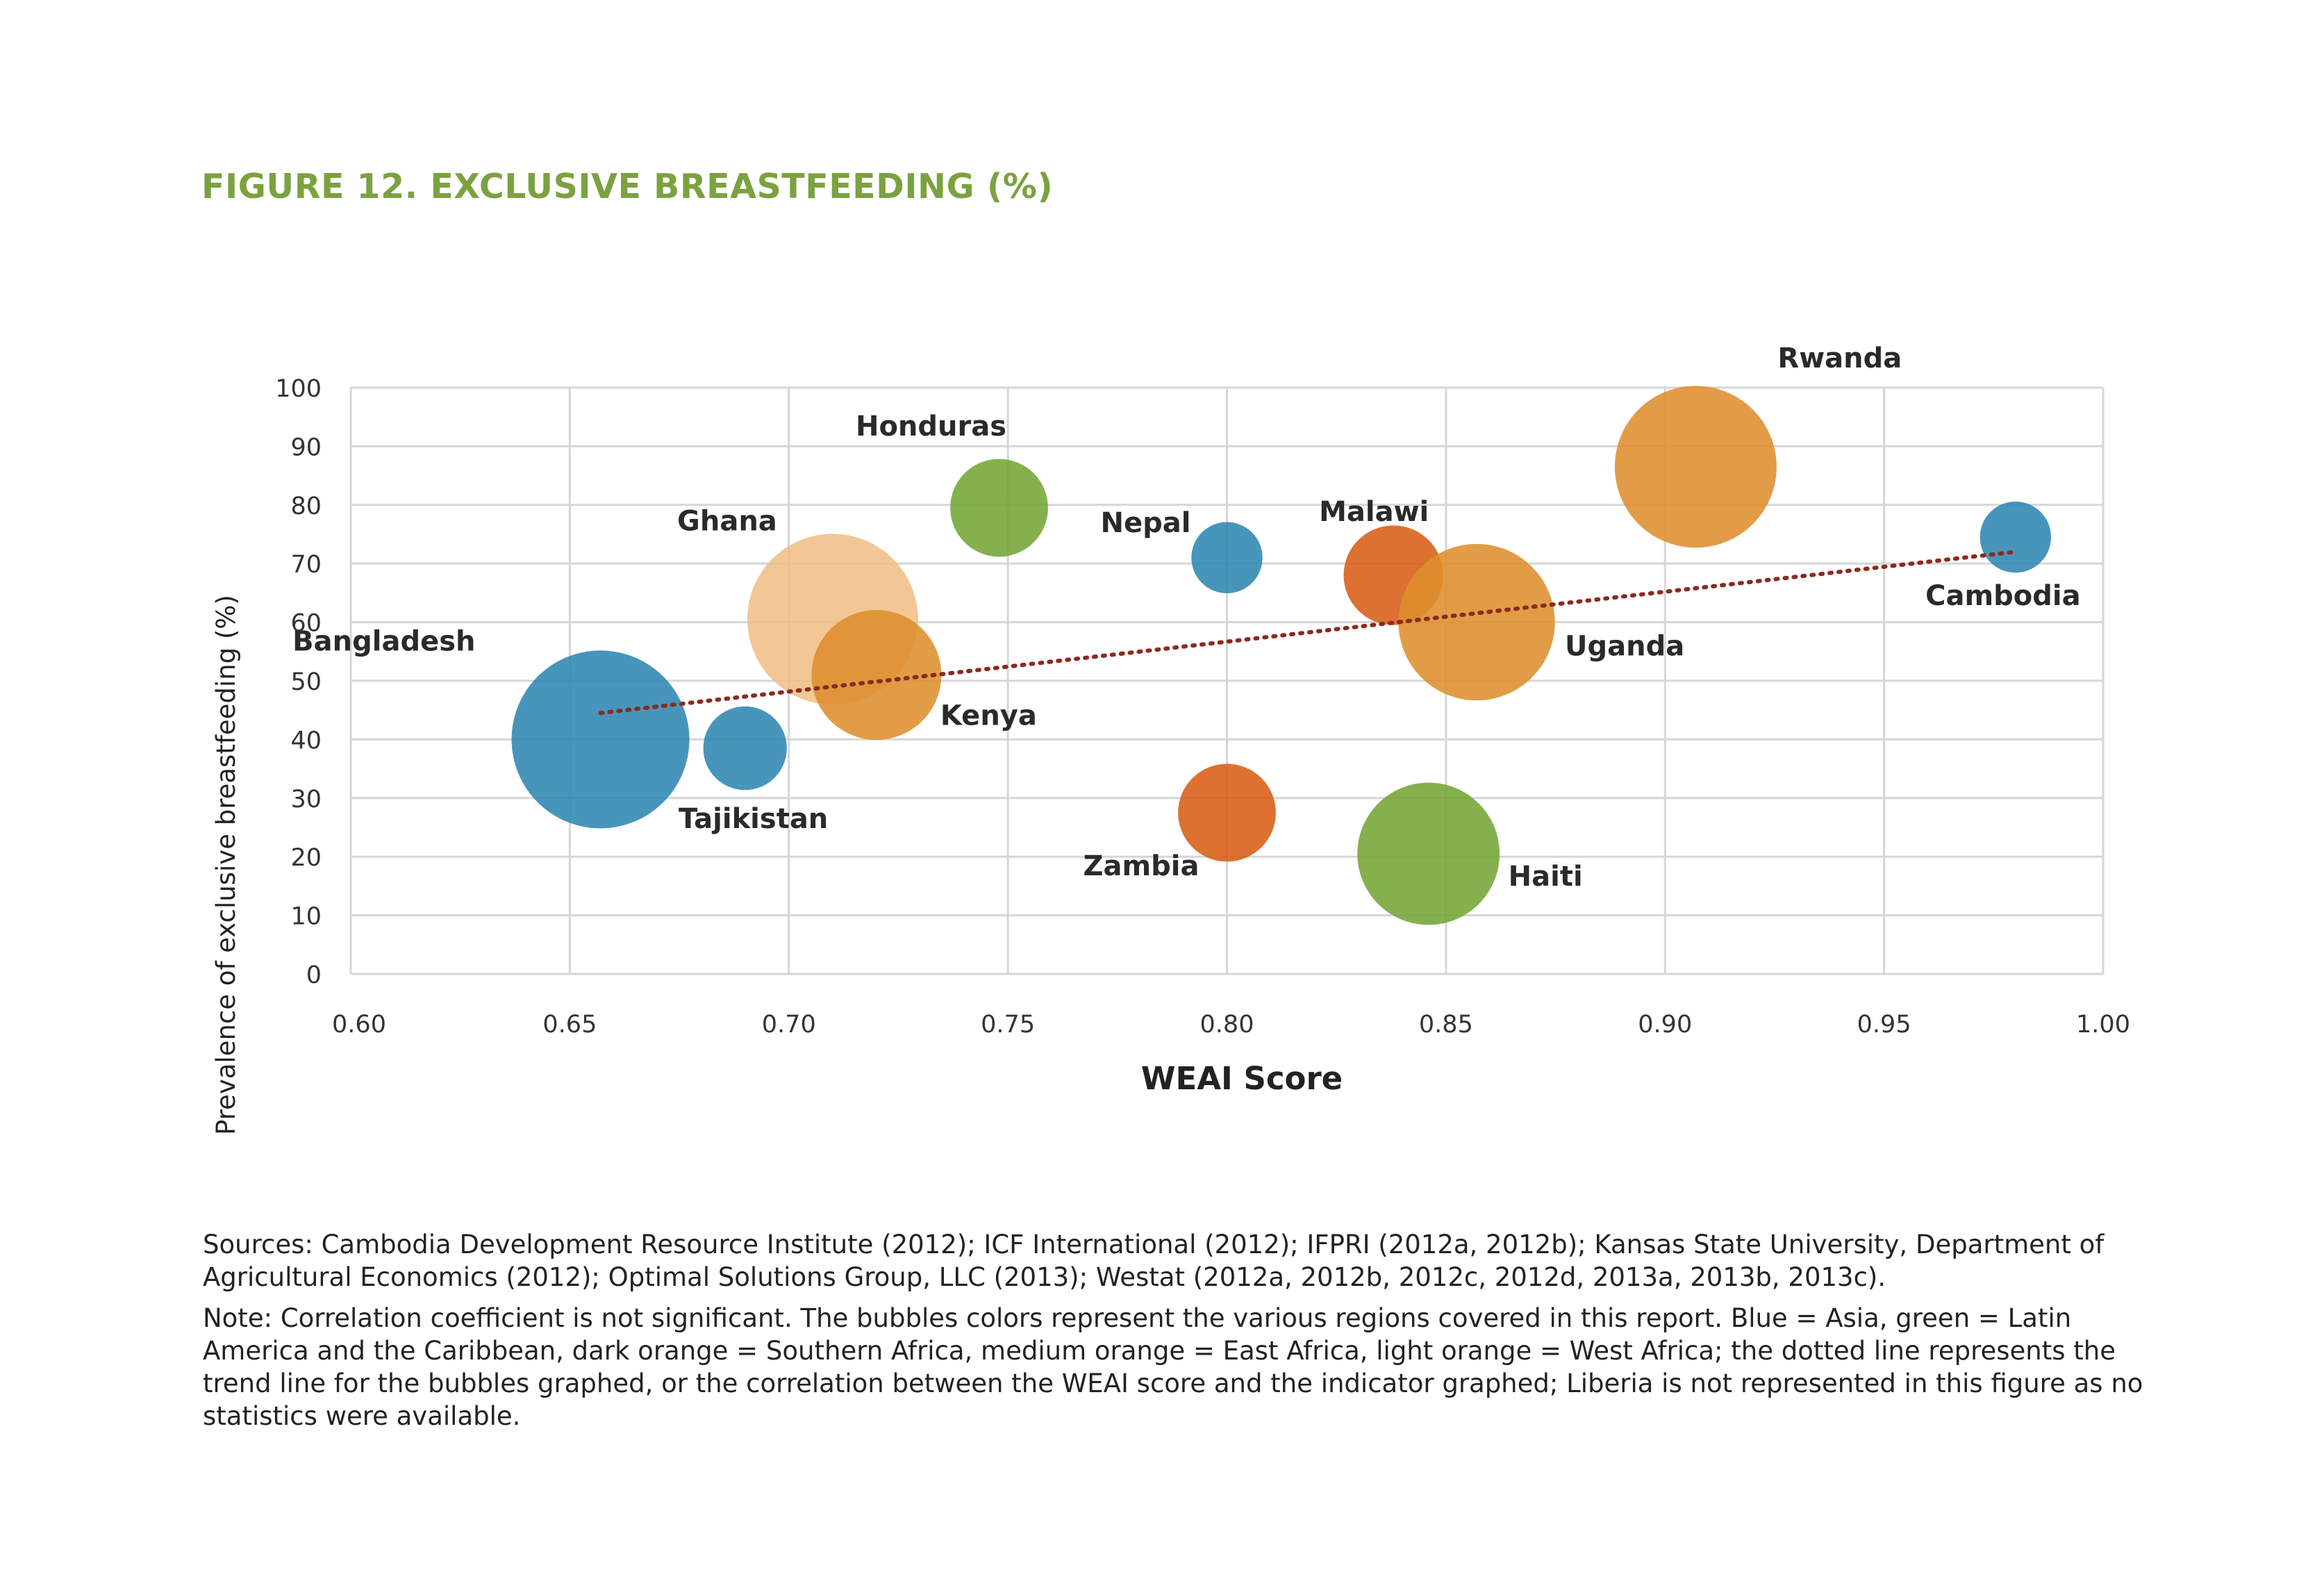 The image size is (2324, 1595). Describe the element at coordinates (314, 975) in the screenshot. I see `y-tick-label: 0` at that location.